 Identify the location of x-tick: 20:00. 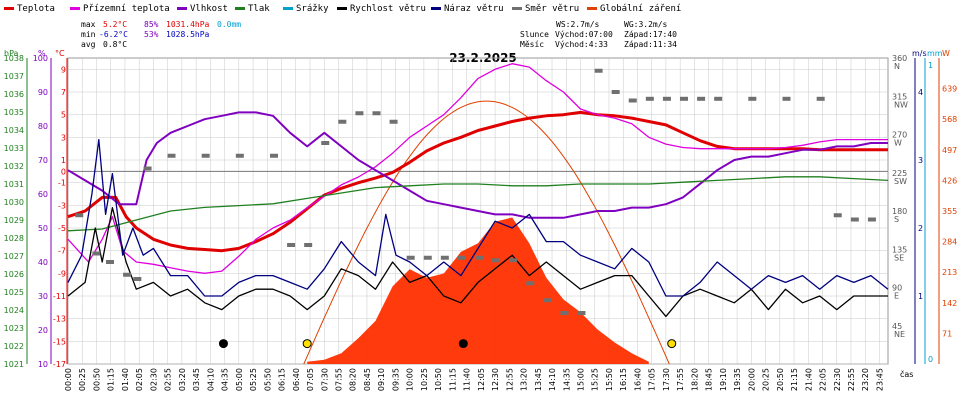
(751, 379).